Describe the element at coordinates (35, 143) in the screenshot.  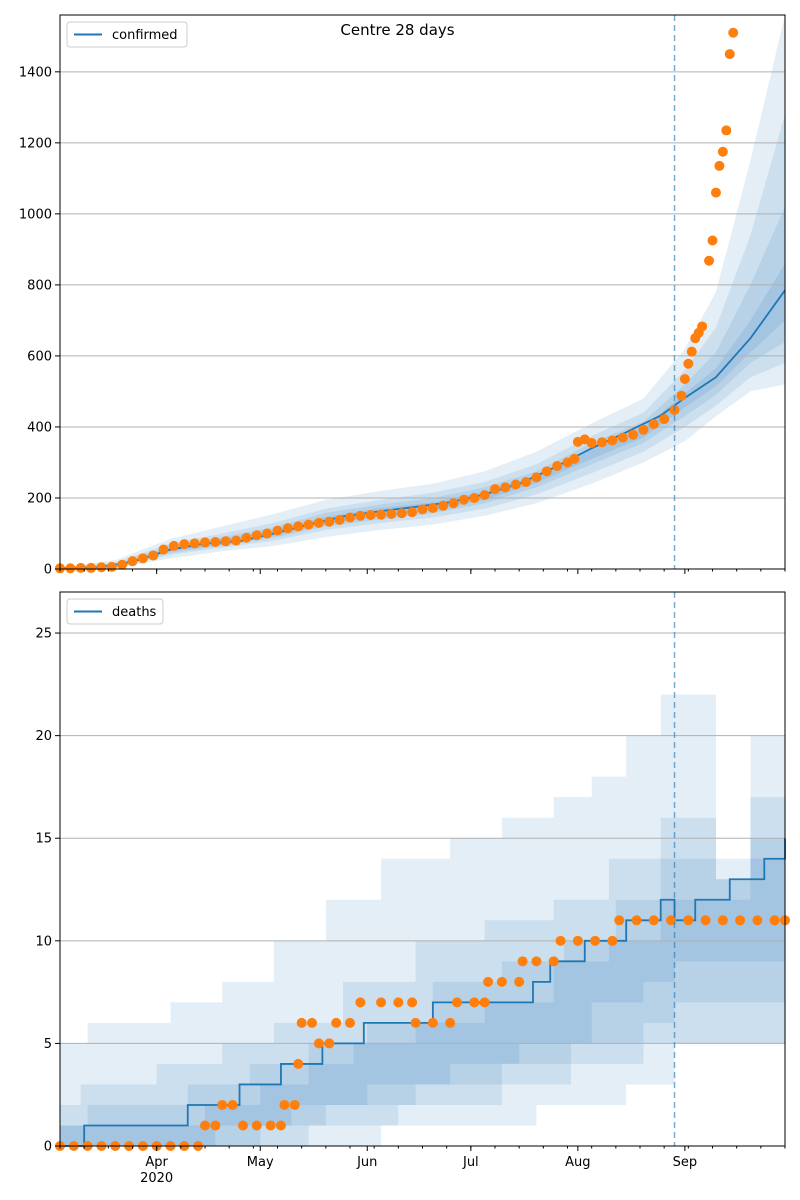
I see `y-tick-label: 1200` at that location.